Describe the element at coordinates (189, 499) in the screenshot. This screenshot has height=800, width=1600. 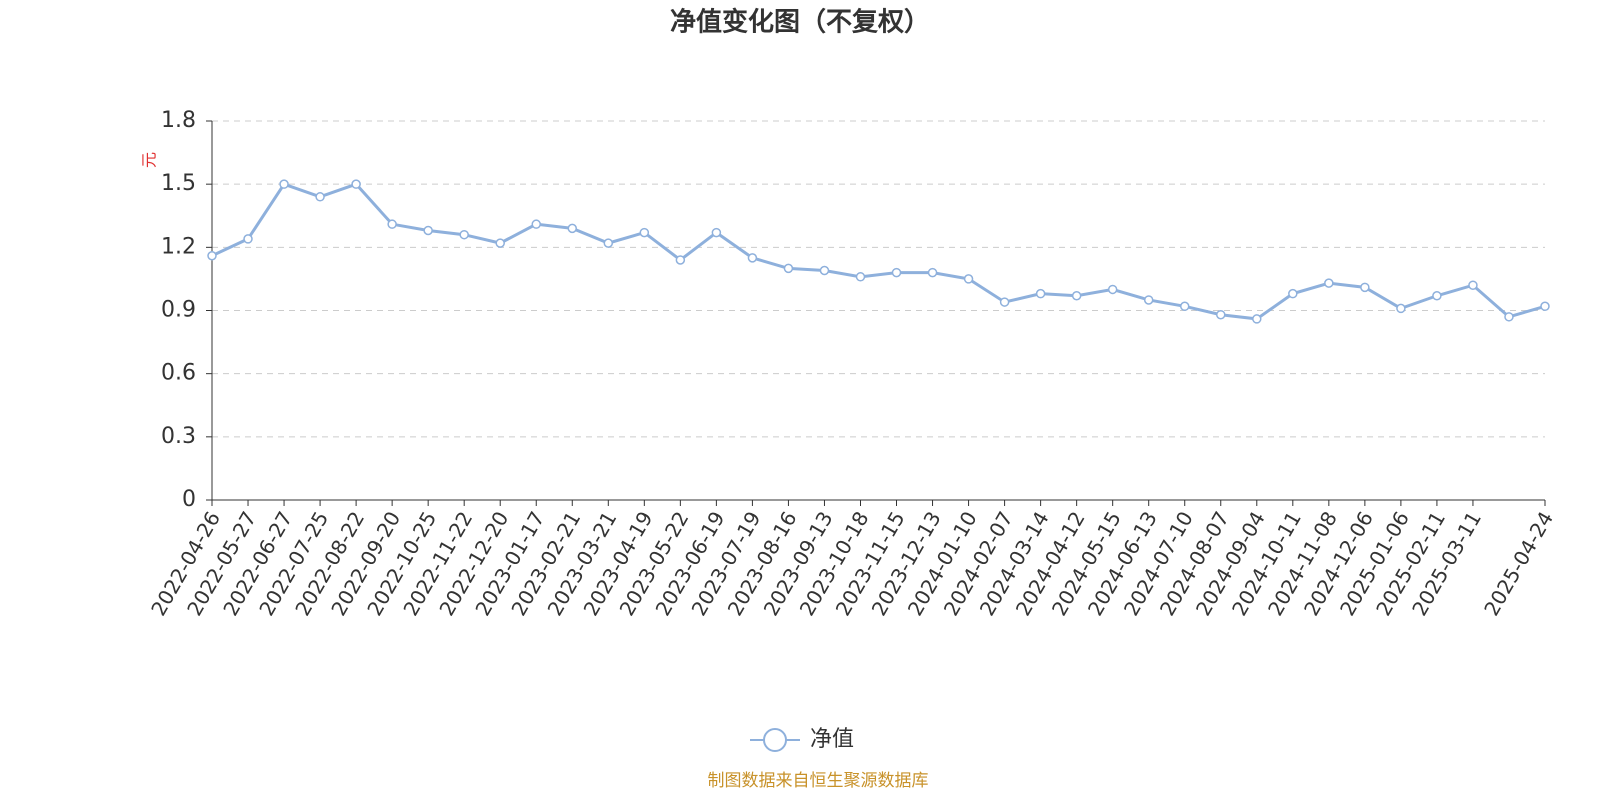
I see `y-tick-label: 0` at that location.